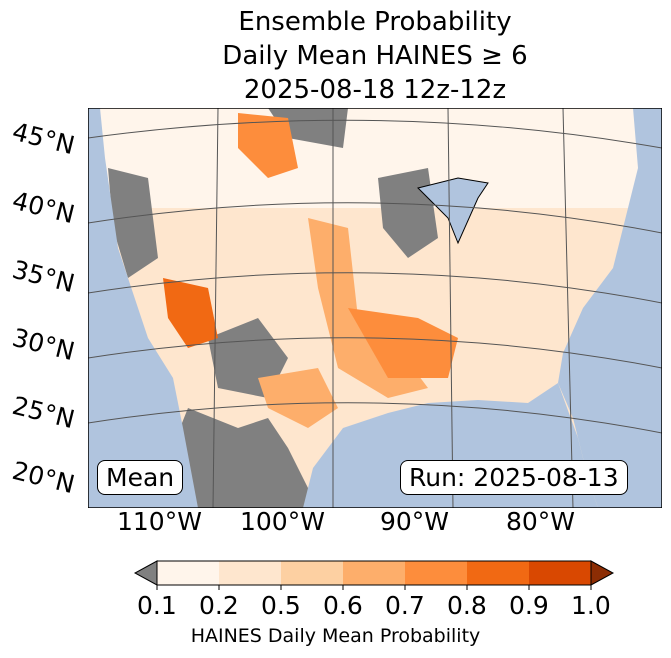 This screenshot has width=671, height=658. I want to click on colorbar-tick-label: 1.0, so click(591, 605).